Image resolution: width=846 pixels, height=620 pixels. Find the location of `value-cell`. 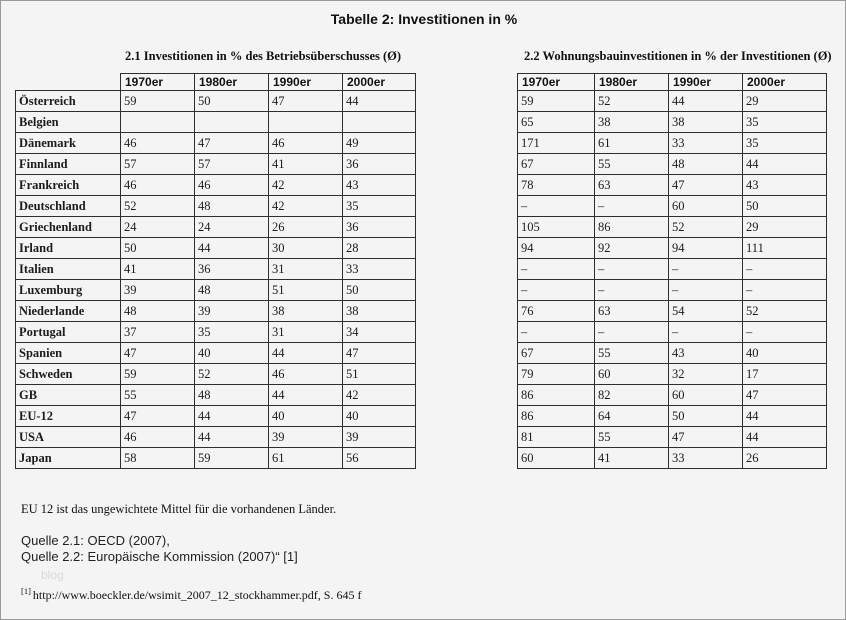

value-cell is located at coordinates (157, 122).